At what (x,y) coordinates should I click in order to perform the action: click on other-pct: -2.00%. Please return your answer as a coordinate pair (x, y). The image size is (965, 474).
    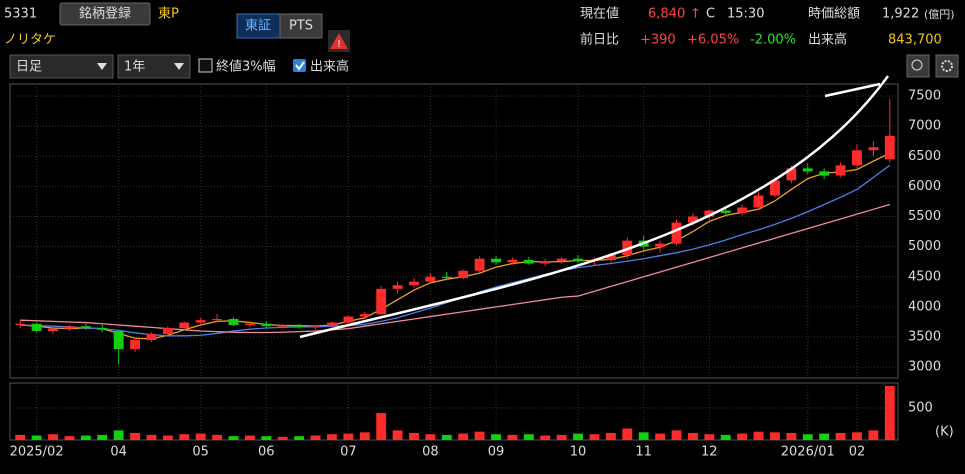
    Looking at the image, I should click on (773, 40).